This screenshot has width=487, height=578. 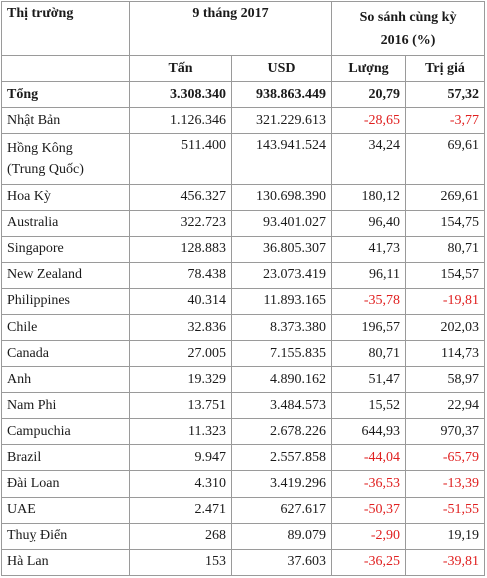 What do you see at coordinates (65, 510) in the screenshot?
I see `country-name: UAE` at bounding box center [65, 510].